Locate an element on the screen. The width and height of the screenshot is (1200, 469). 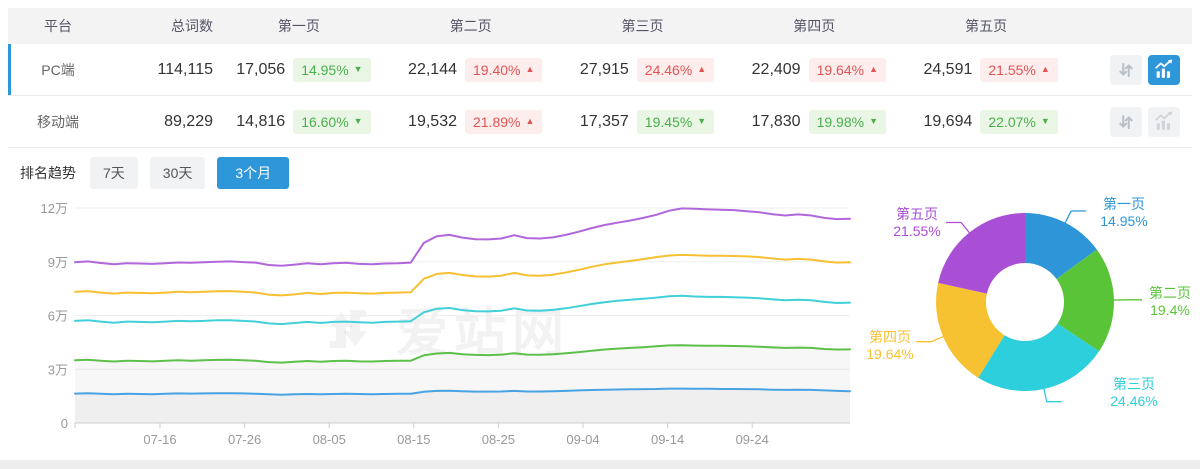
page3-change-badge: 24.46% ▲ is located at coordinates (675, 69).